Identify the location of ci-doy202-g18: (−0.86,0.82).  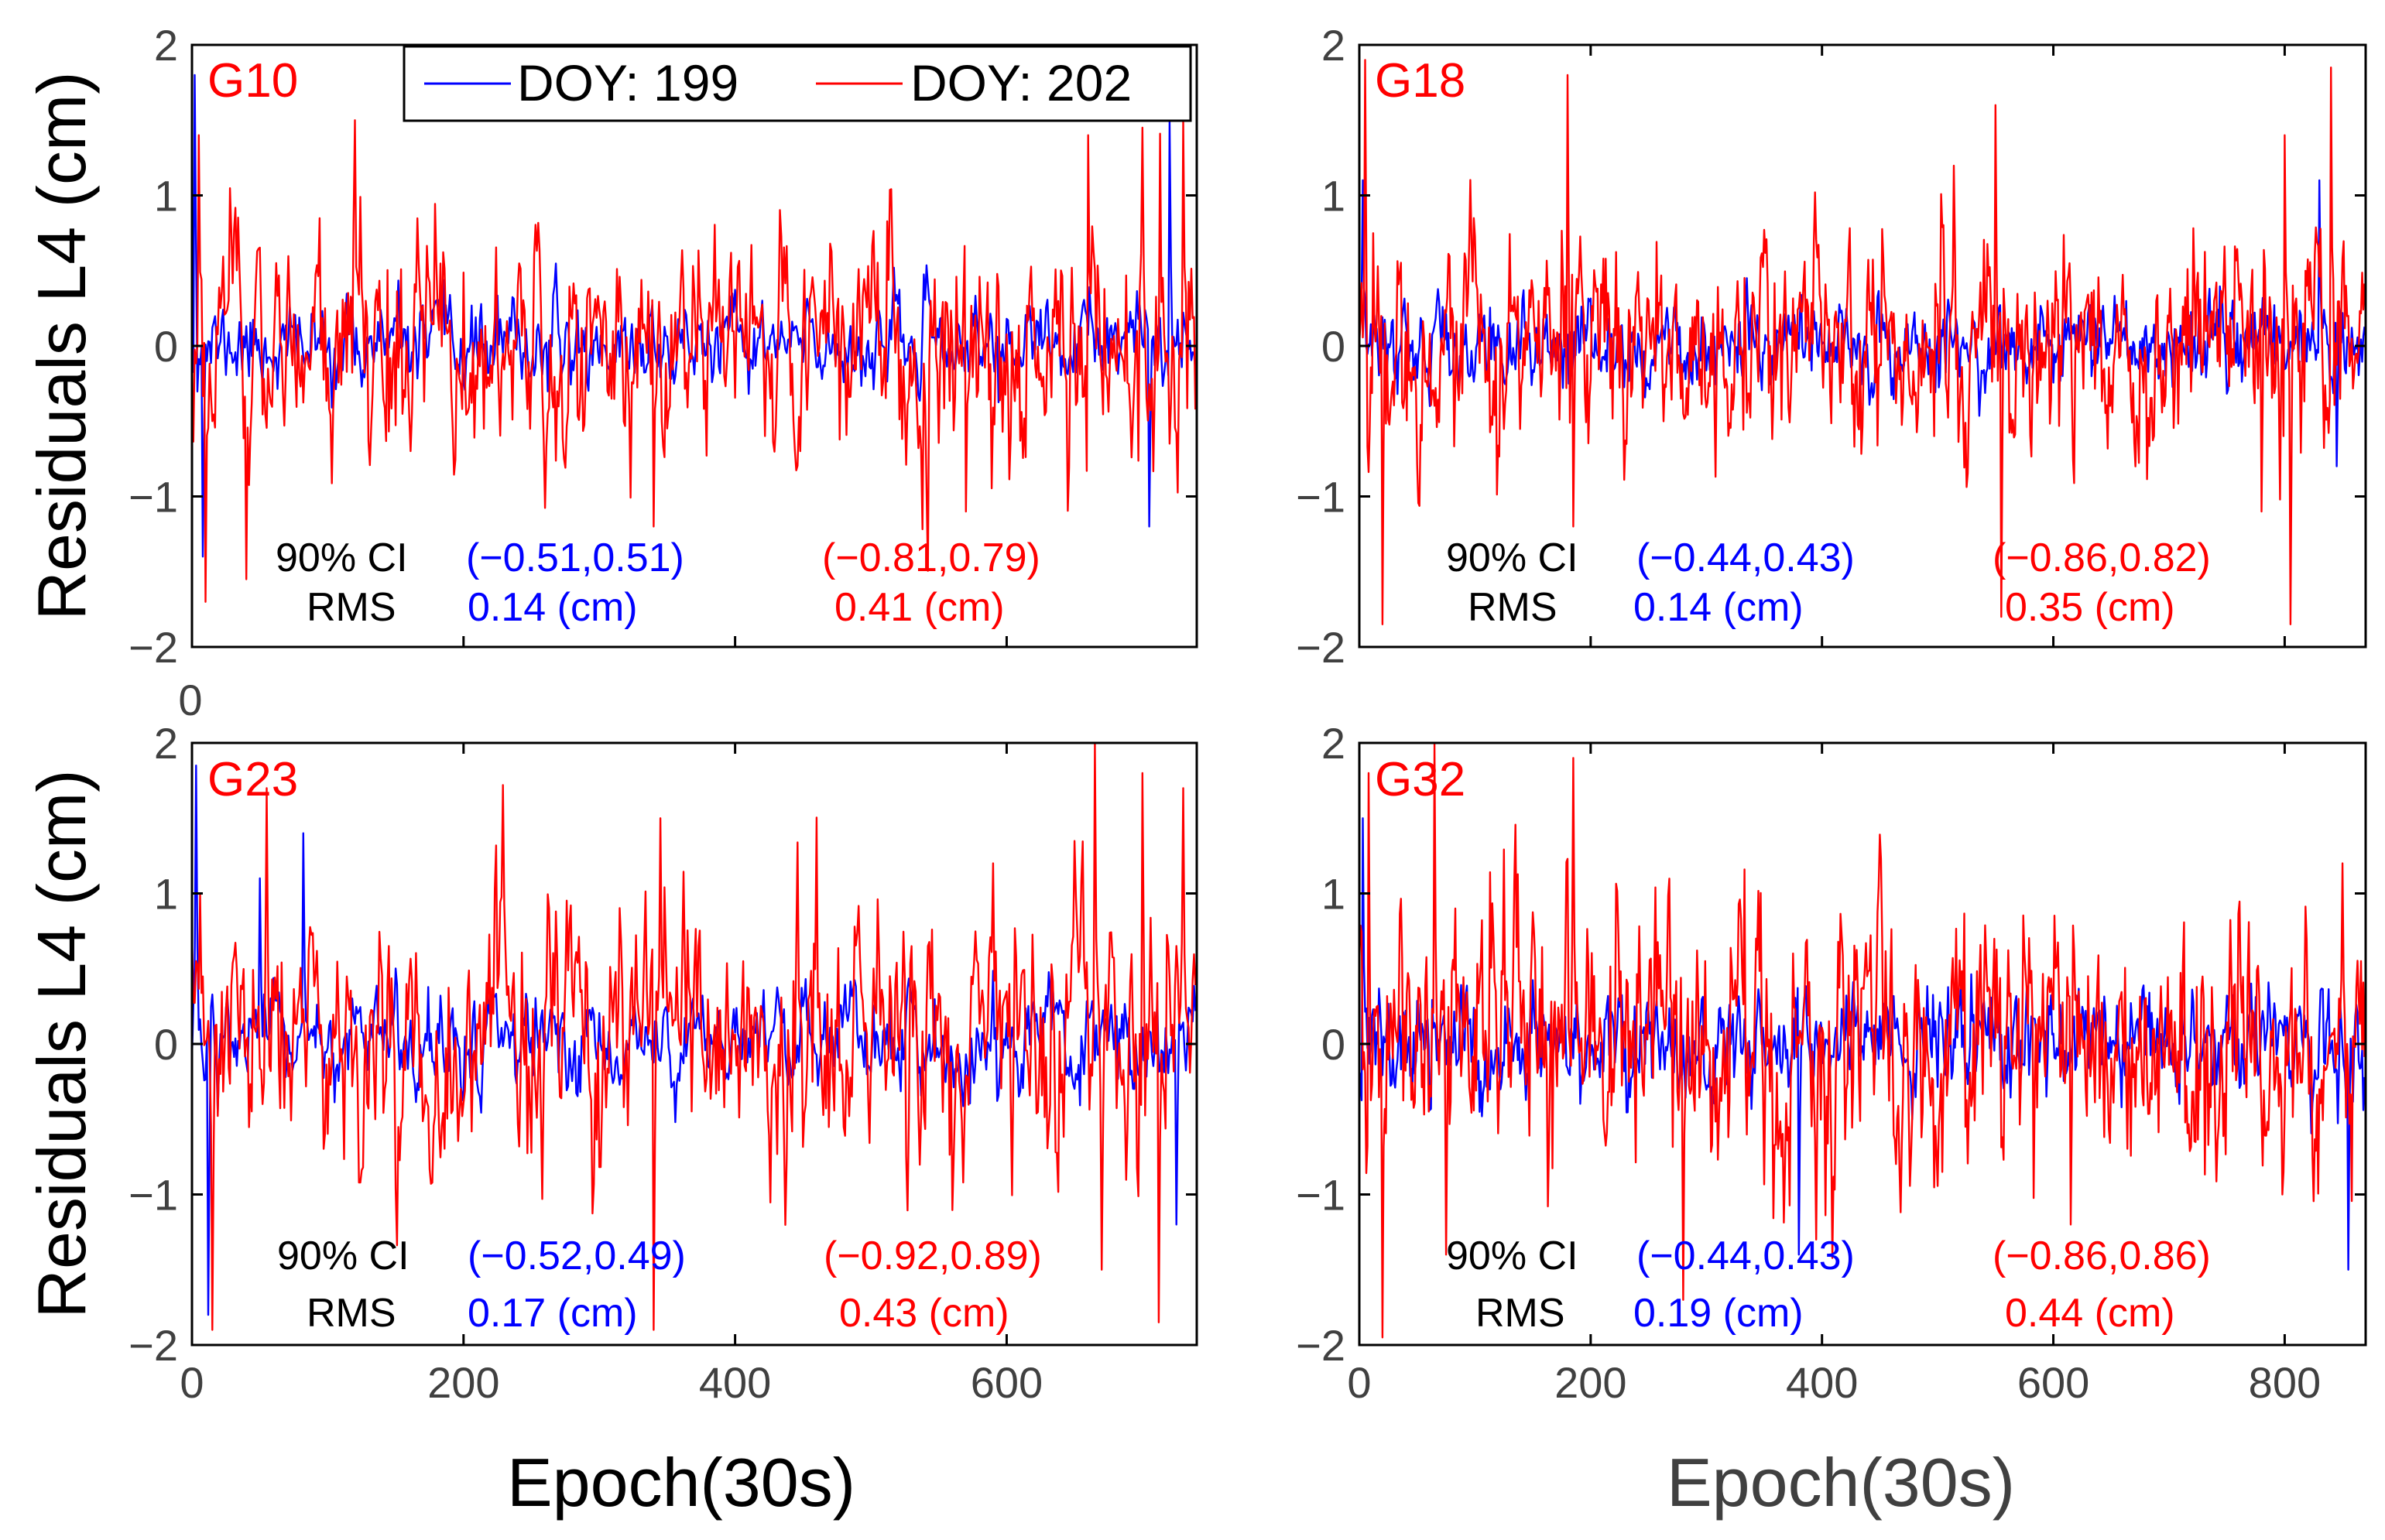
(2102, 558).